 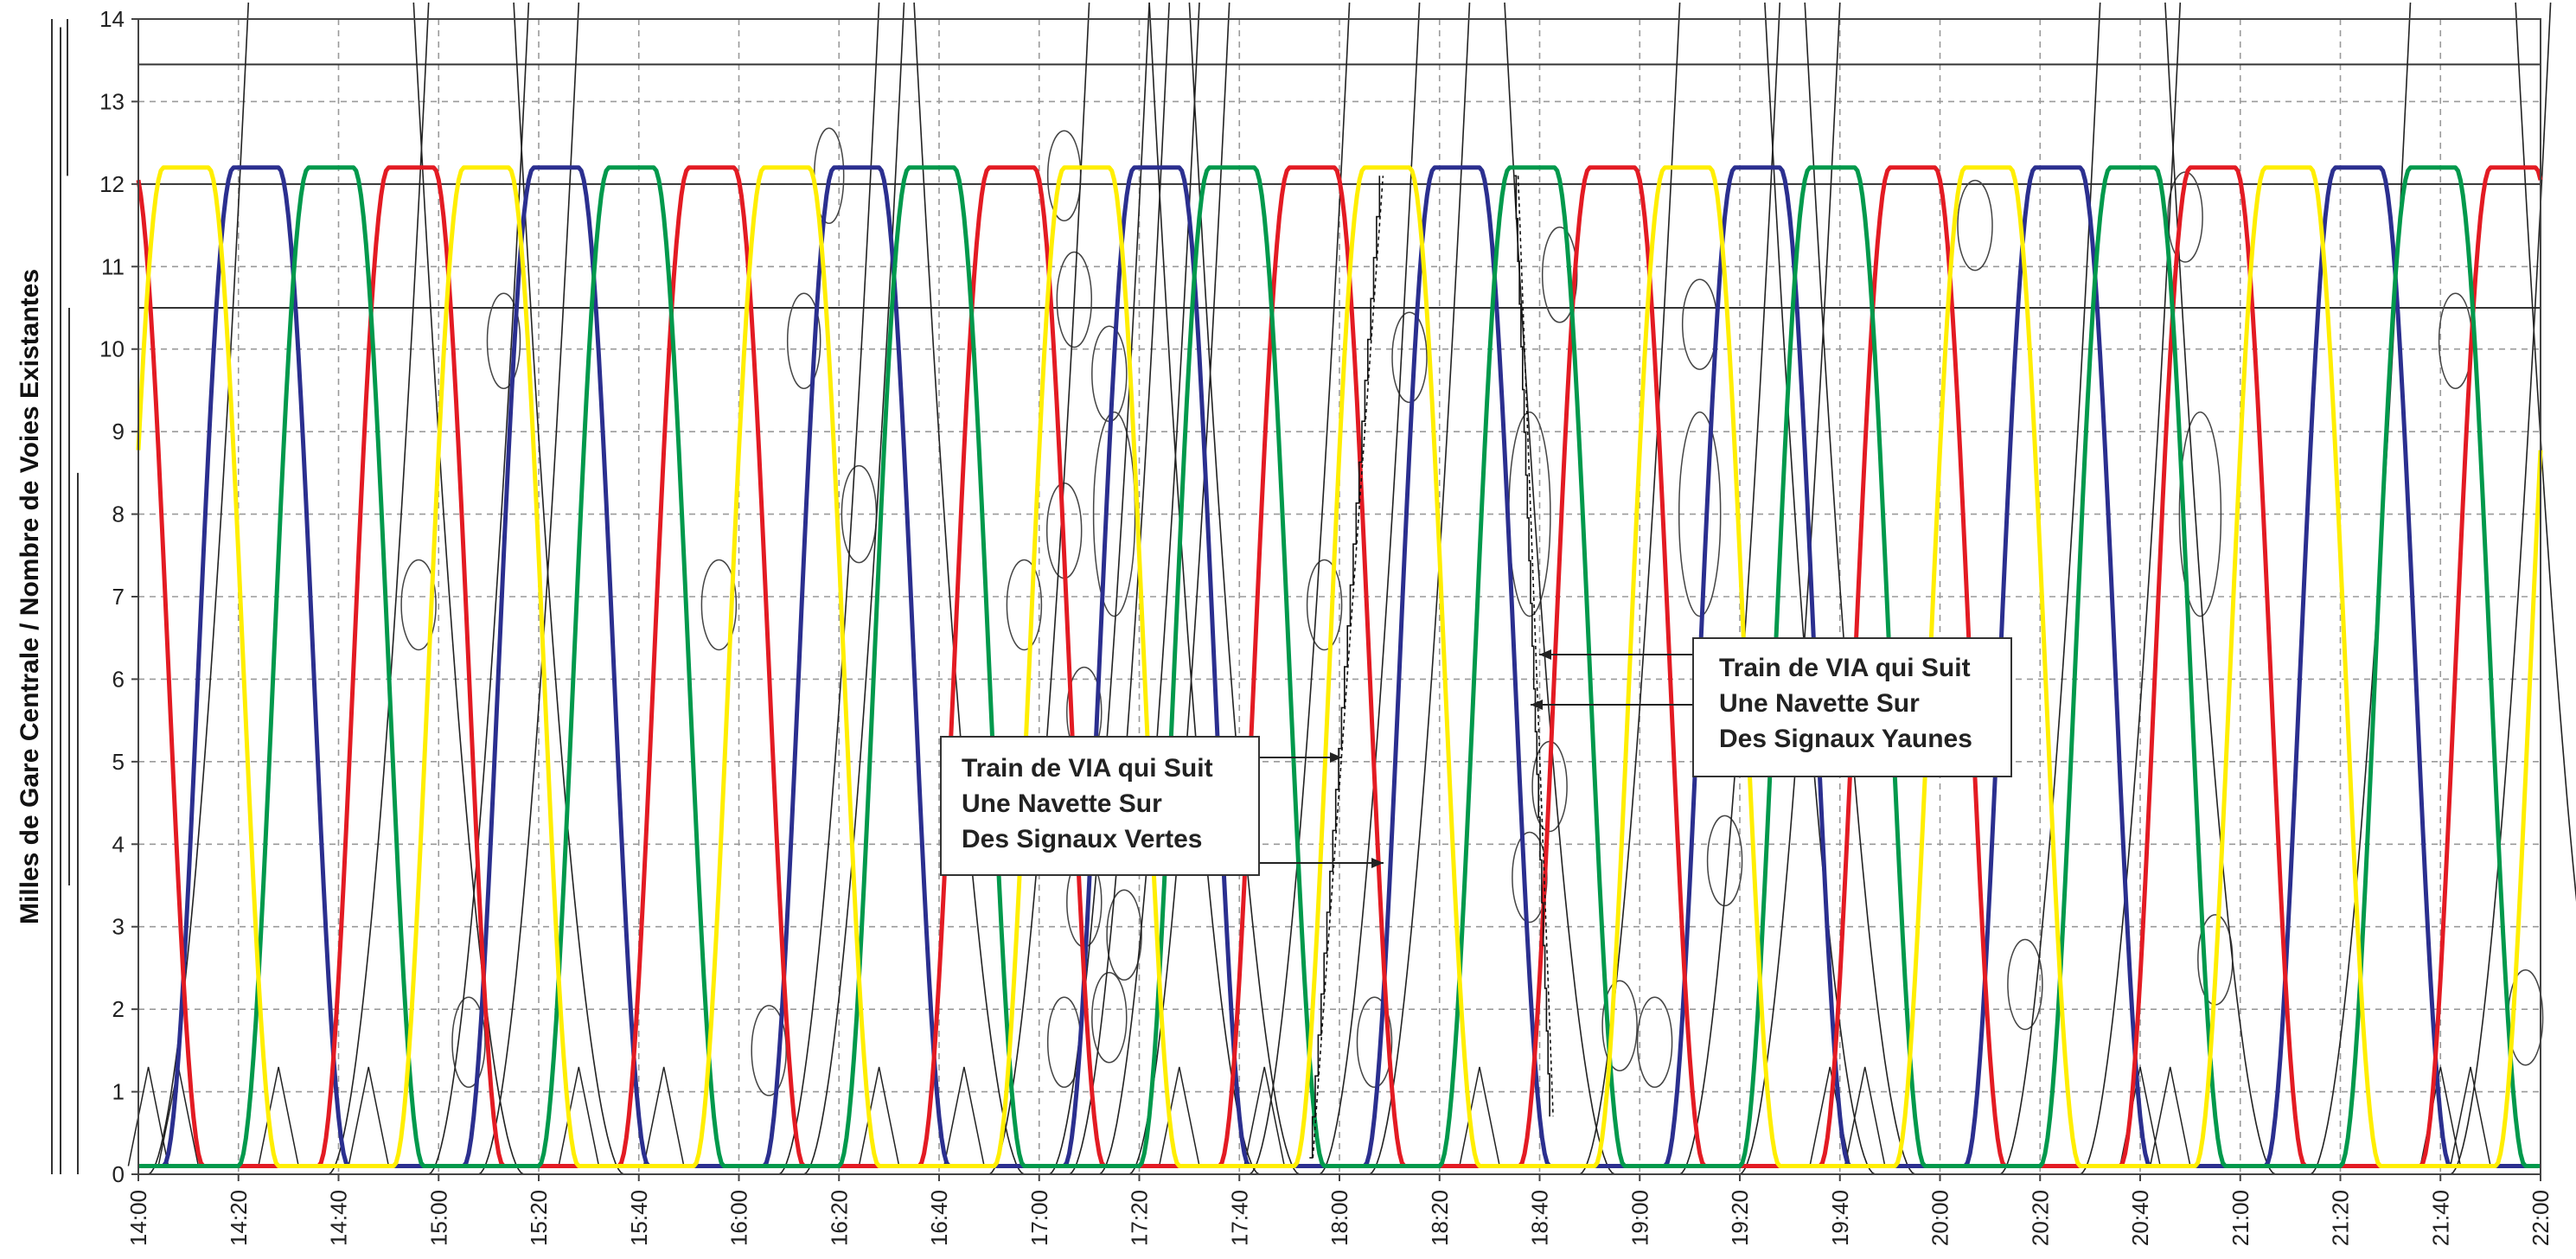 What do you see at coordinates (1440, 1218) in the screenshot?
I see `x-tick-label: 18:20` at bounding box center [1440, 1218].